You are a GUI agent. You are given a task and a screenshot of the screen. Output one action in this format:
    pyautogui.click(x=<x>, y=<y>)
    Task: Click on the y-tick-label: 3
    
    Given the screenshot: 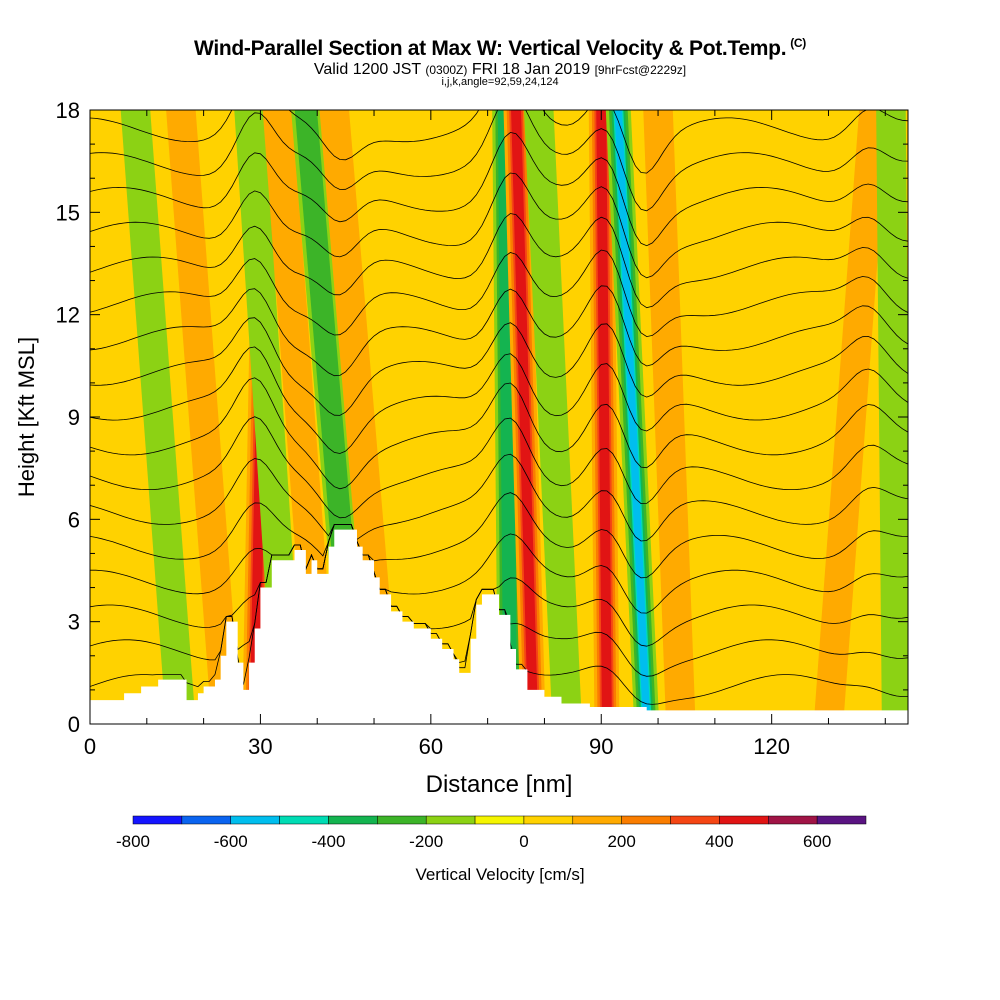 What is the action you would take?
    pyautogui.click(x=74, y=622)
    